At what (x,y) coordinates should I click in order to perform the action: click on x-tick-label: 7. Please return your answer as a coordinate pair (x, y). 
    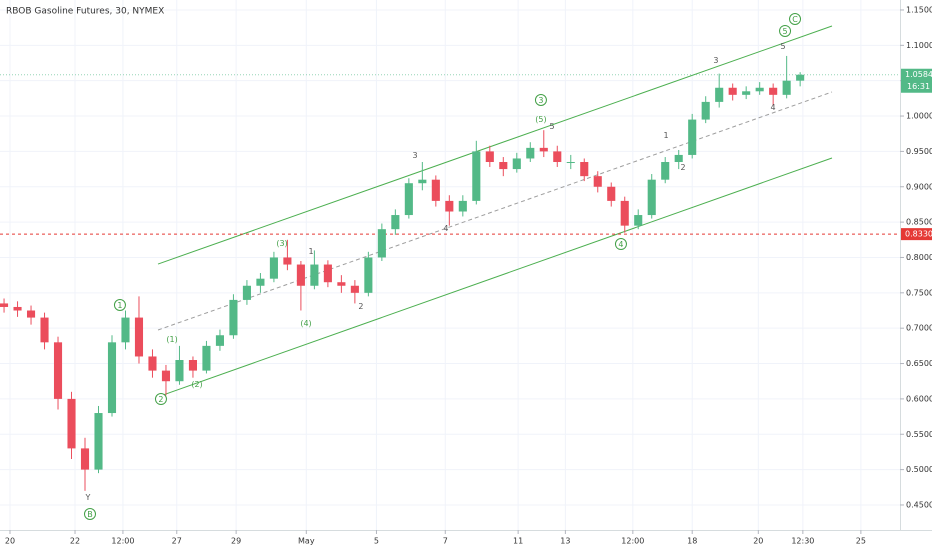
    Looking at the image, I should click on (445, 541).